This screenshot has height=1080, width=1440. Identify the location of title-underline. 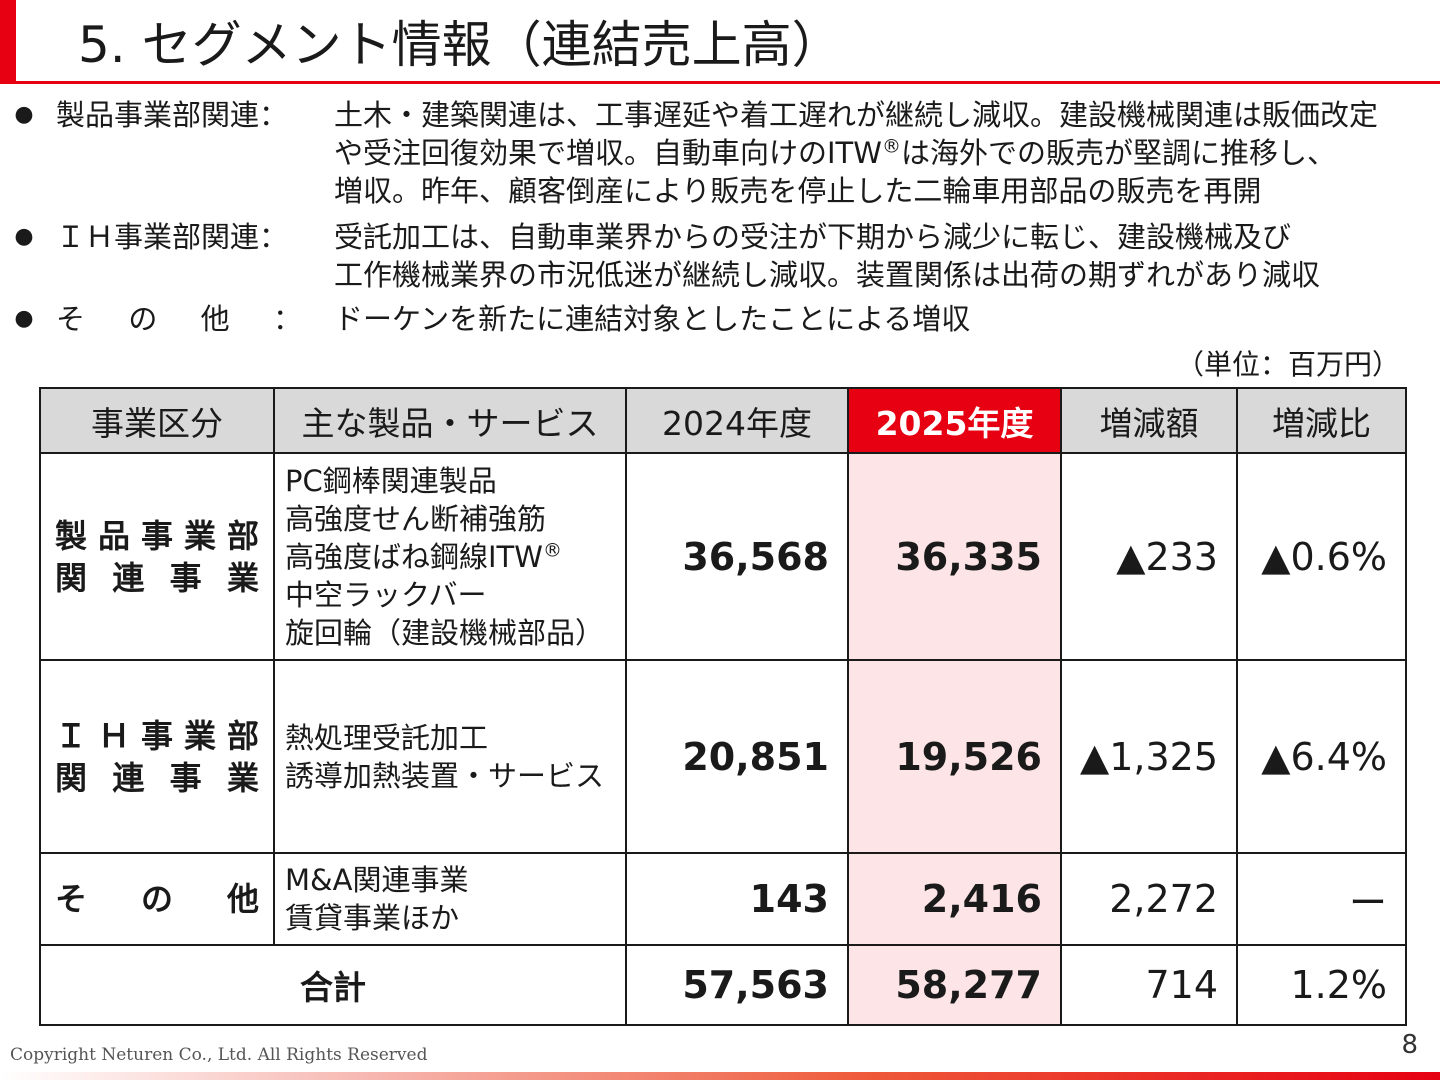
(728, 82).